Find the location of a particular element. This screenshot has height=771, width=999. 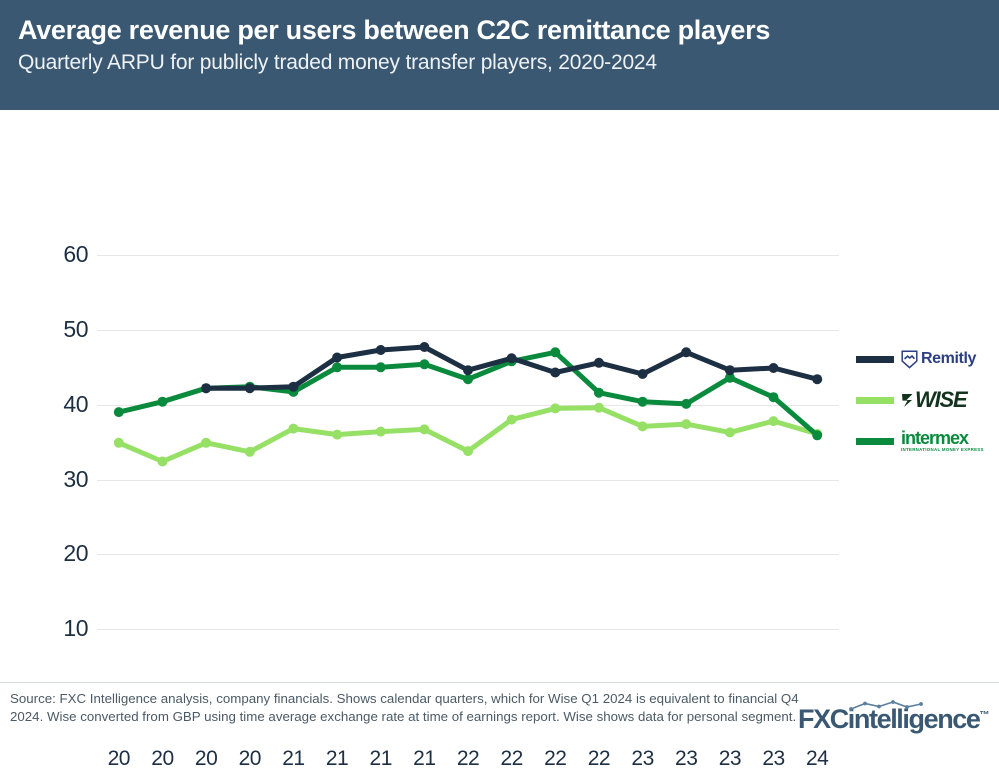

legend-swatch-intermex is located at coordinates (875, 441).